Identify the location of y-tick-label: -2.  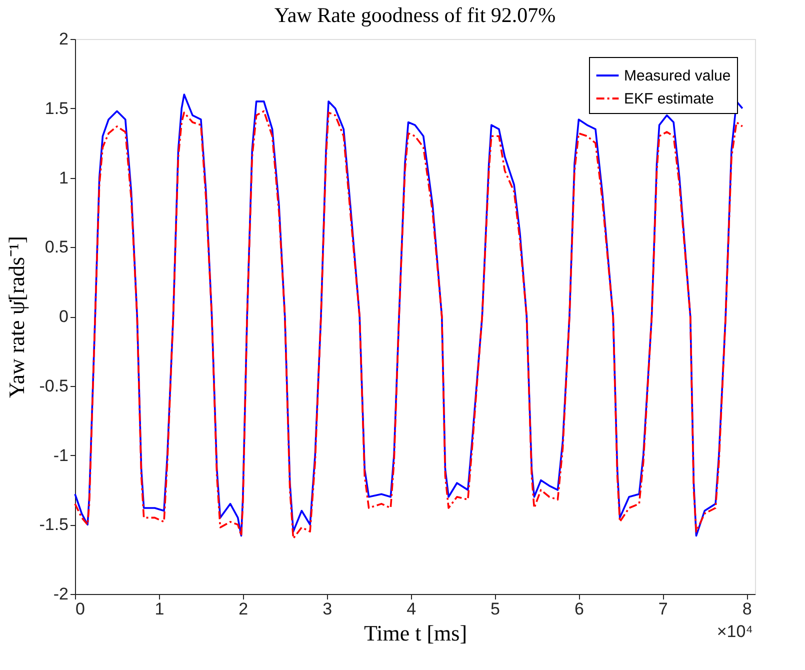
(60, 594).